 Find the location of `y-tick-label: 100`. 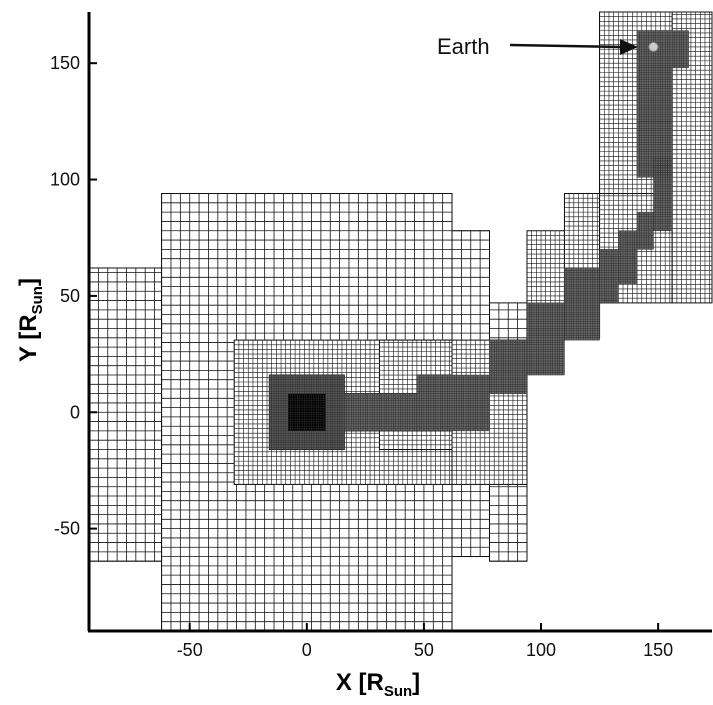

y-tick-label: 100 is located at coordinates (65, 180).